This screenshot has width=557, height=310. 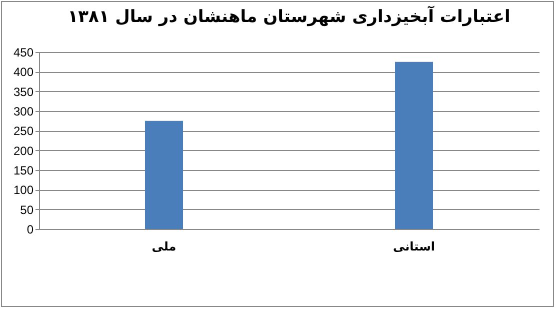 I want to click on x-tick-label: استانی, so click(x=414, y=247).